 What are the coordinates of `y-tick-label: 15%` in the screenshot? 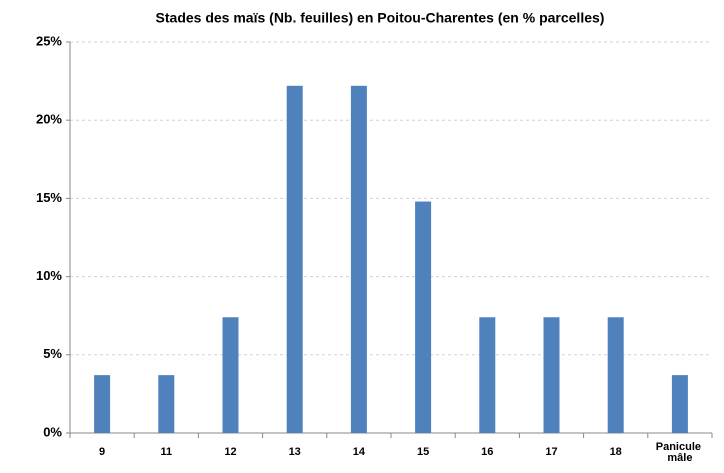 It's located at (49, 197).